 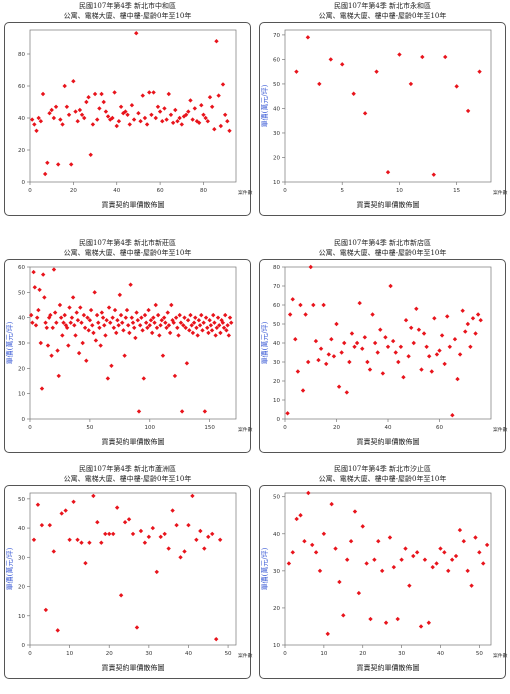 What do you see at coordinates (500, 429) in the screenshot?
I see `x-axis-unit-label: 案件數` at bounding box center [500, 429].